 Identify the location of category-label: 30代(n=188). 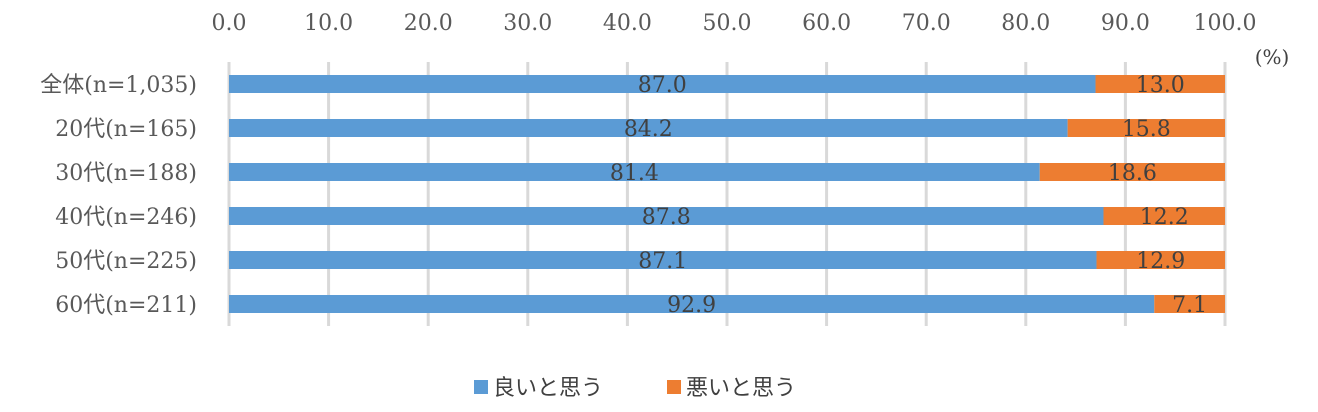
(126, 173).